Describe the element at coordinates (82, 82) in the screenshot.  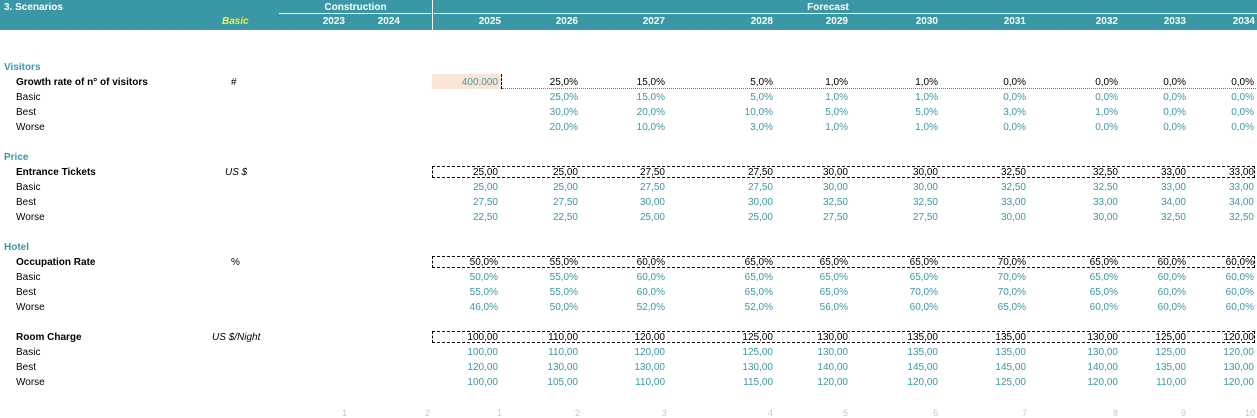
I see `row-label-growth-rate: Growth rate of n° of visitors` at that location.